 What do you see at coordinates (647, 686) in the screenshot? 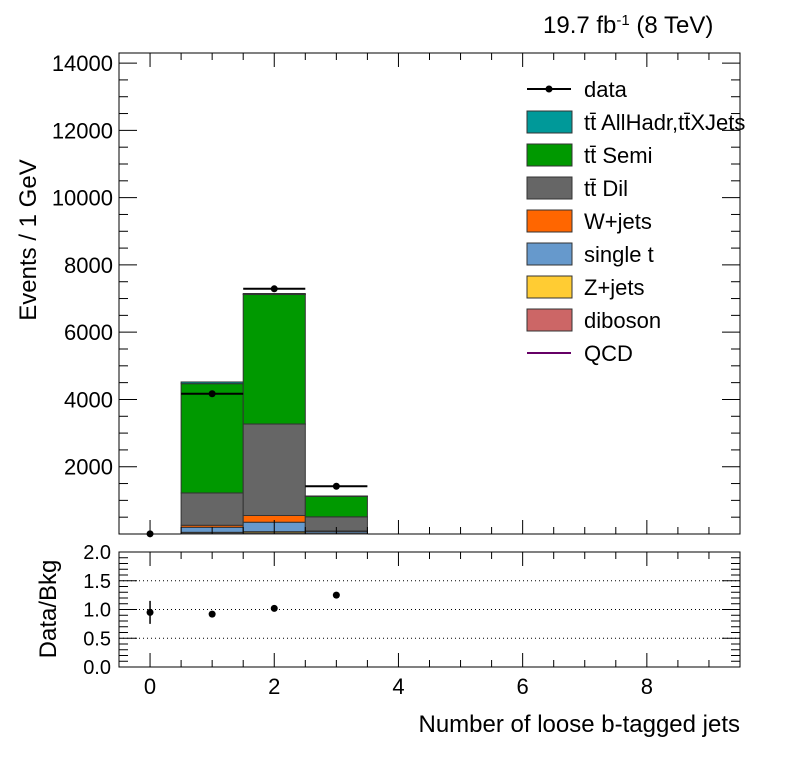
I see `x-tick-label: 8` at bounding box center [647, 686].